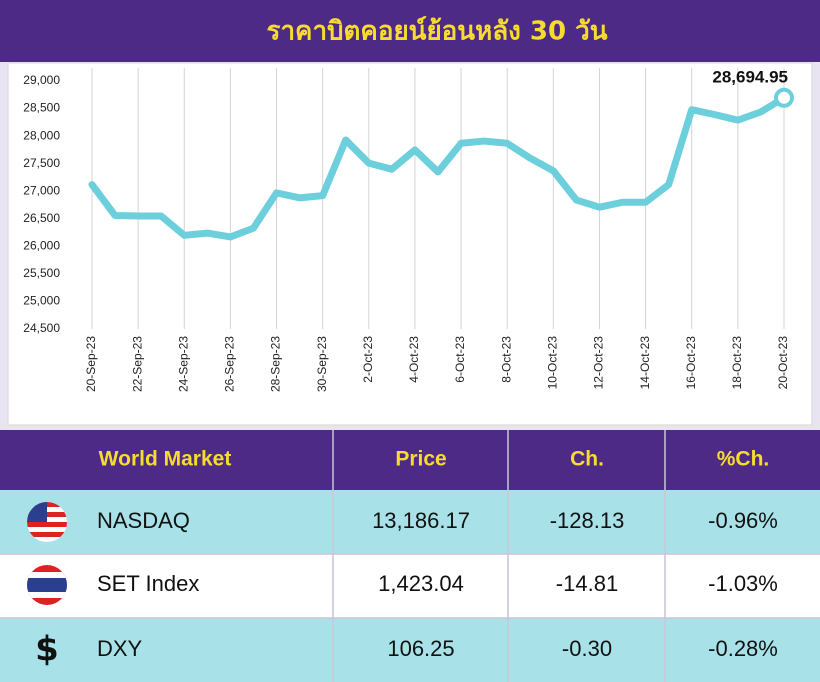  What do you see at coordinates (120, 648) in the screenshot?
I see `market-name: DXY` at bounding box center [120, 648].